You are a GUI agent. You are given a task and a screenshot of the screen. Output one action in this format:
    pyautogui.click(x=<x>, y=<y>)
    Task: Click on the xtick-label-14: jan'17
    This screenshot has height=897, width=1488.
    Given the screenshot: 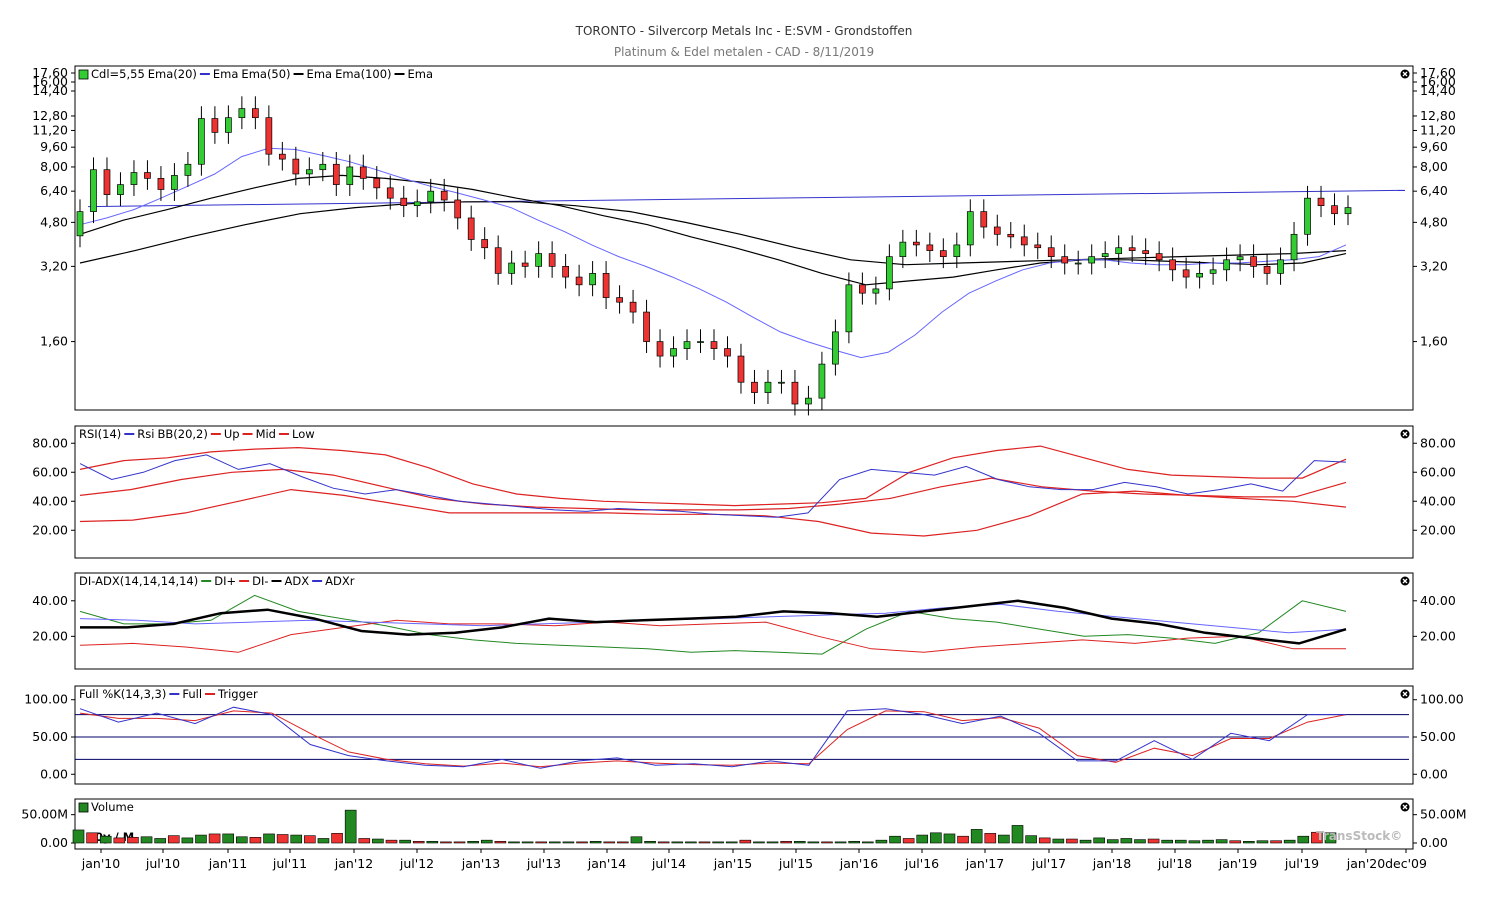 What is the action you would take?
    pyautogui.click(x=984, y=863)
    